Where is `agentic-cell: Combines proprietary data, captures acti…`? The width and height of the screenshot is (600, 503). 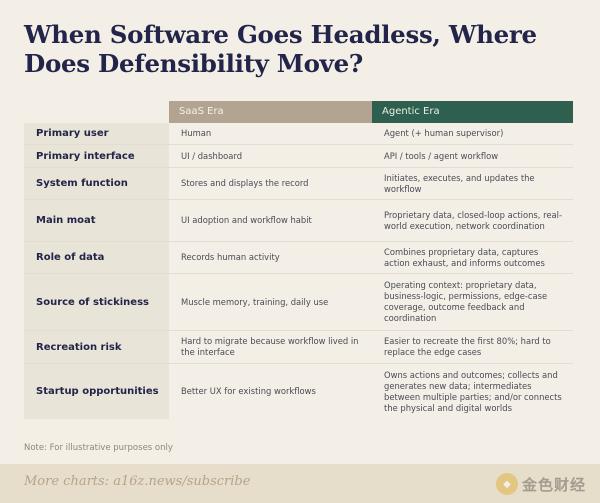
agentic-cell: Combines proprietary data, captures acti… is located at coordinates (464, 257).